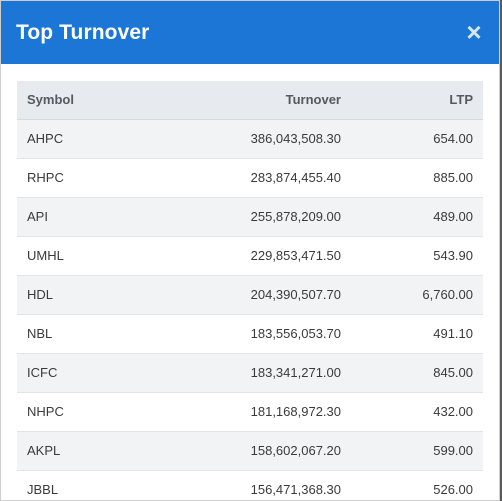  Describe the element at coordinates (412, 334) in the screenshot. I see `cell-ltp: 491.10` at that location.